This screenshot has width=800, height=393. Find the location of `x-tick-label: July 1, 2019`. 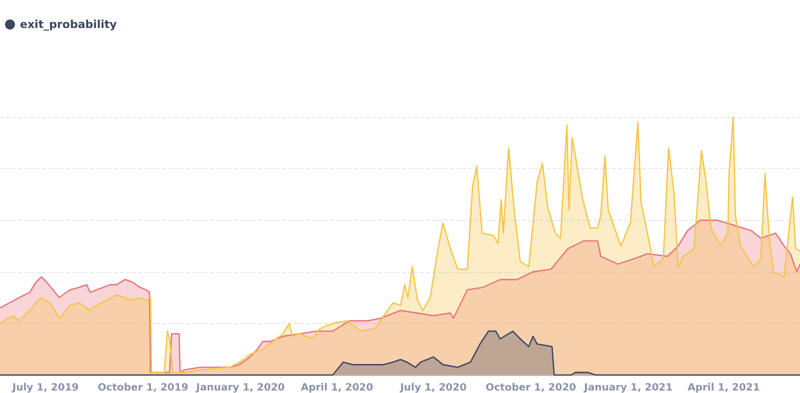

x-tick-label: July 1, 2019 is located at coordinates (45, 387).